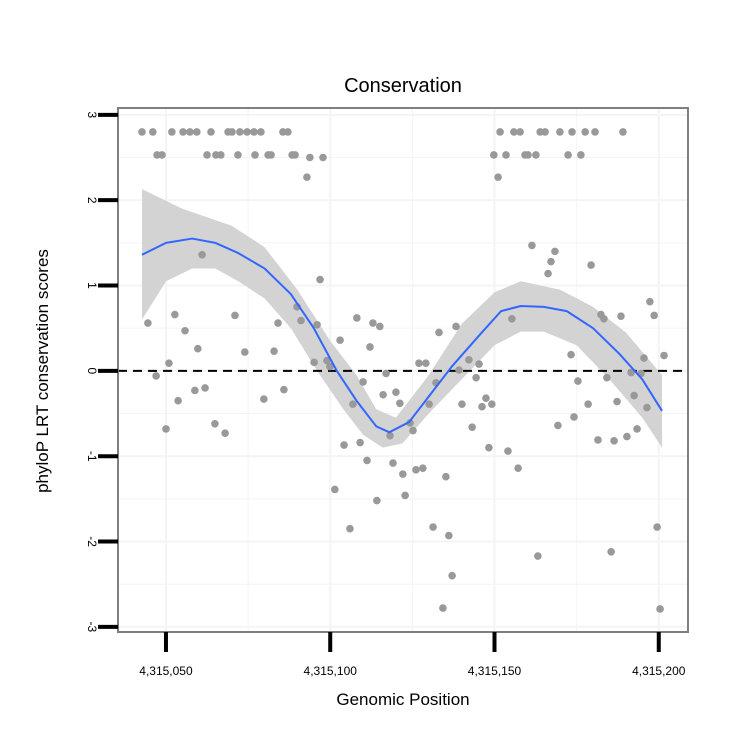  What do you see at coordinates (92, 371) in the screenshot?
I see `y-tick-label: 0` at bounding box center [92, 371].